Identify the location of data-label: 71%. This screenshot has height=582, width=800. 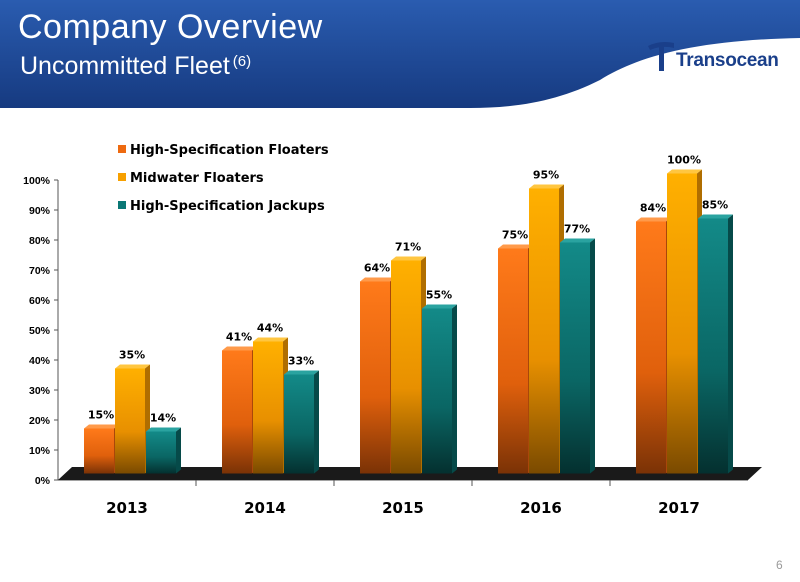
(408, 247).